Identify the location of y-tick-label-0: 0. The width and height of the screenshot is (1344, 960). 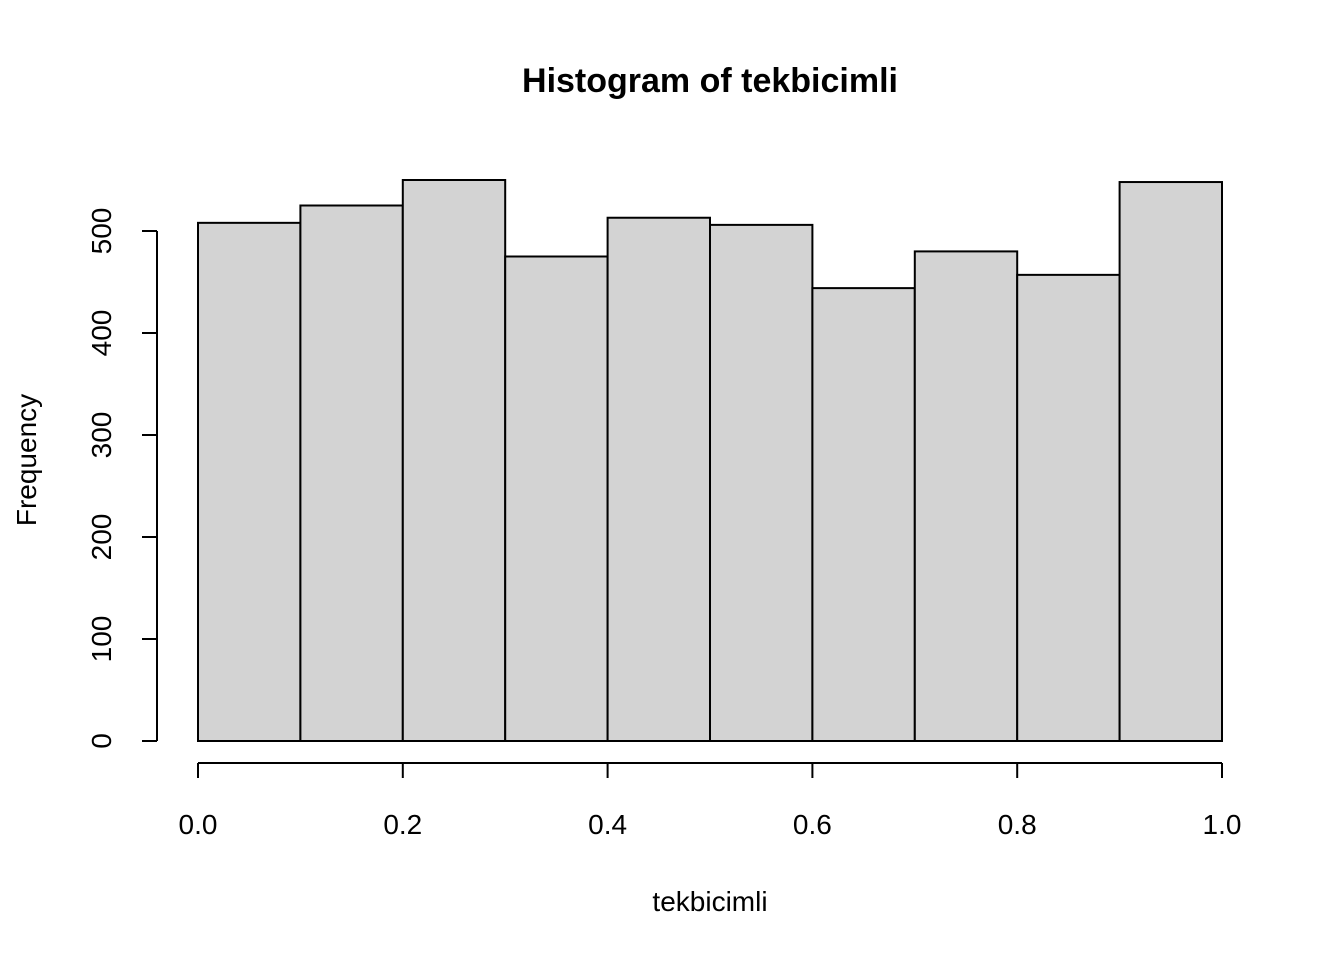
(101, 741).